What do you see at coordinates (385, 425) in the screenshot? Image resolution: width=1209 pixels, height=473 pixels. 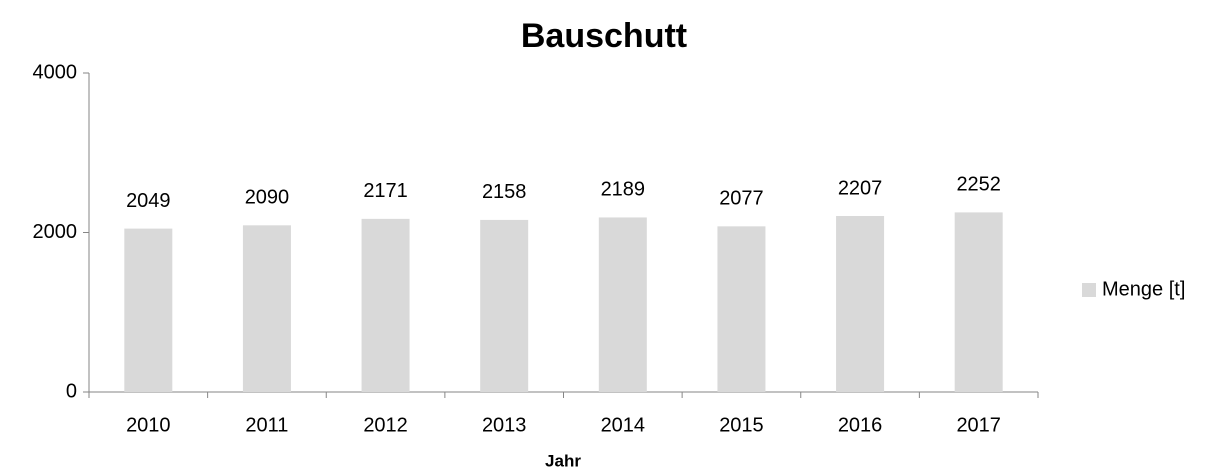 I see `x-tick-label: 2012` at bounding box center [385, 425].